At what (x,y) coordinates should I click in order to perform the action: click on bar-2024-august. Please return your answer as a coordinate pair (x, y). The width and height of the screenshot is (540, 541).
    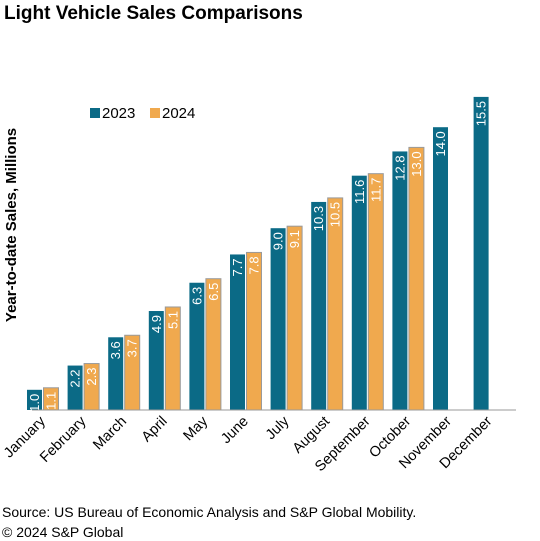
    Looking at the image, I should click on (335, 304).